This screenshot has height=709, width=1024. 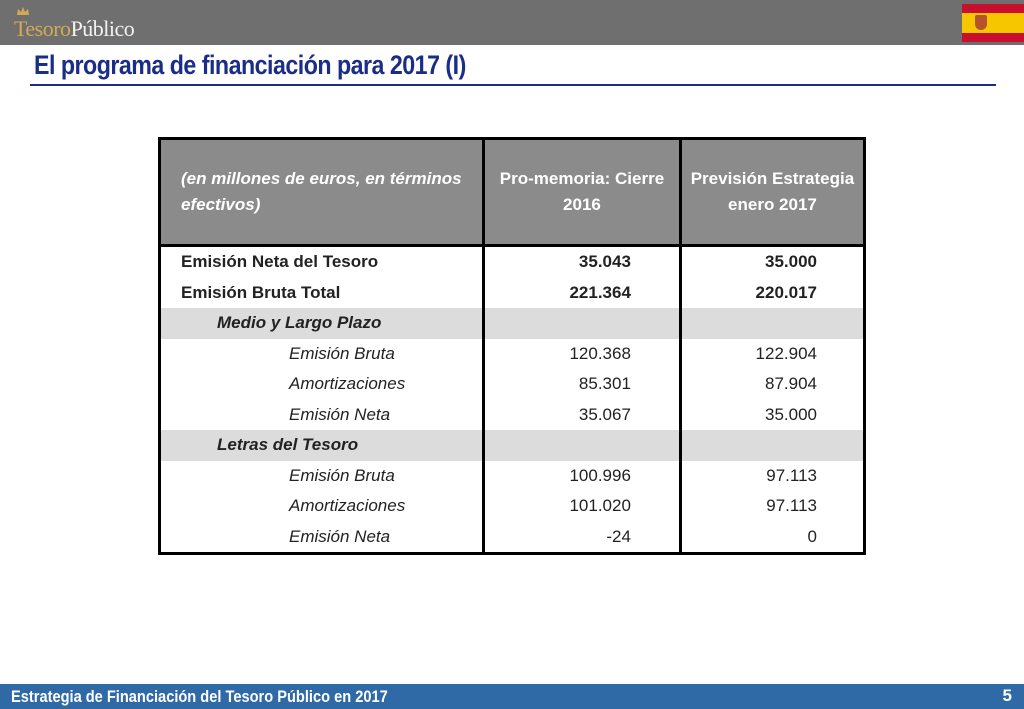 I want to click on header-prevision-2017: Previsión Estrategia enero 2017, so click(x=772, y=192).